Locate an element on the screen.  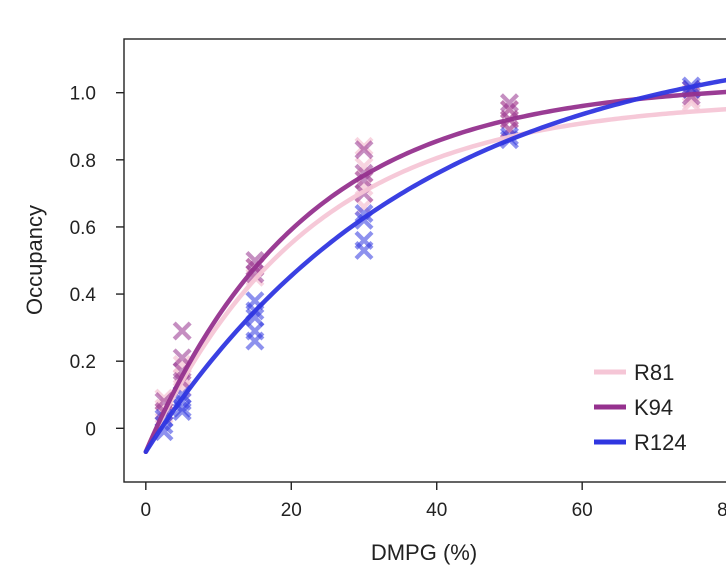
x-tick-label: 80 is located at coordinates (721, 510).